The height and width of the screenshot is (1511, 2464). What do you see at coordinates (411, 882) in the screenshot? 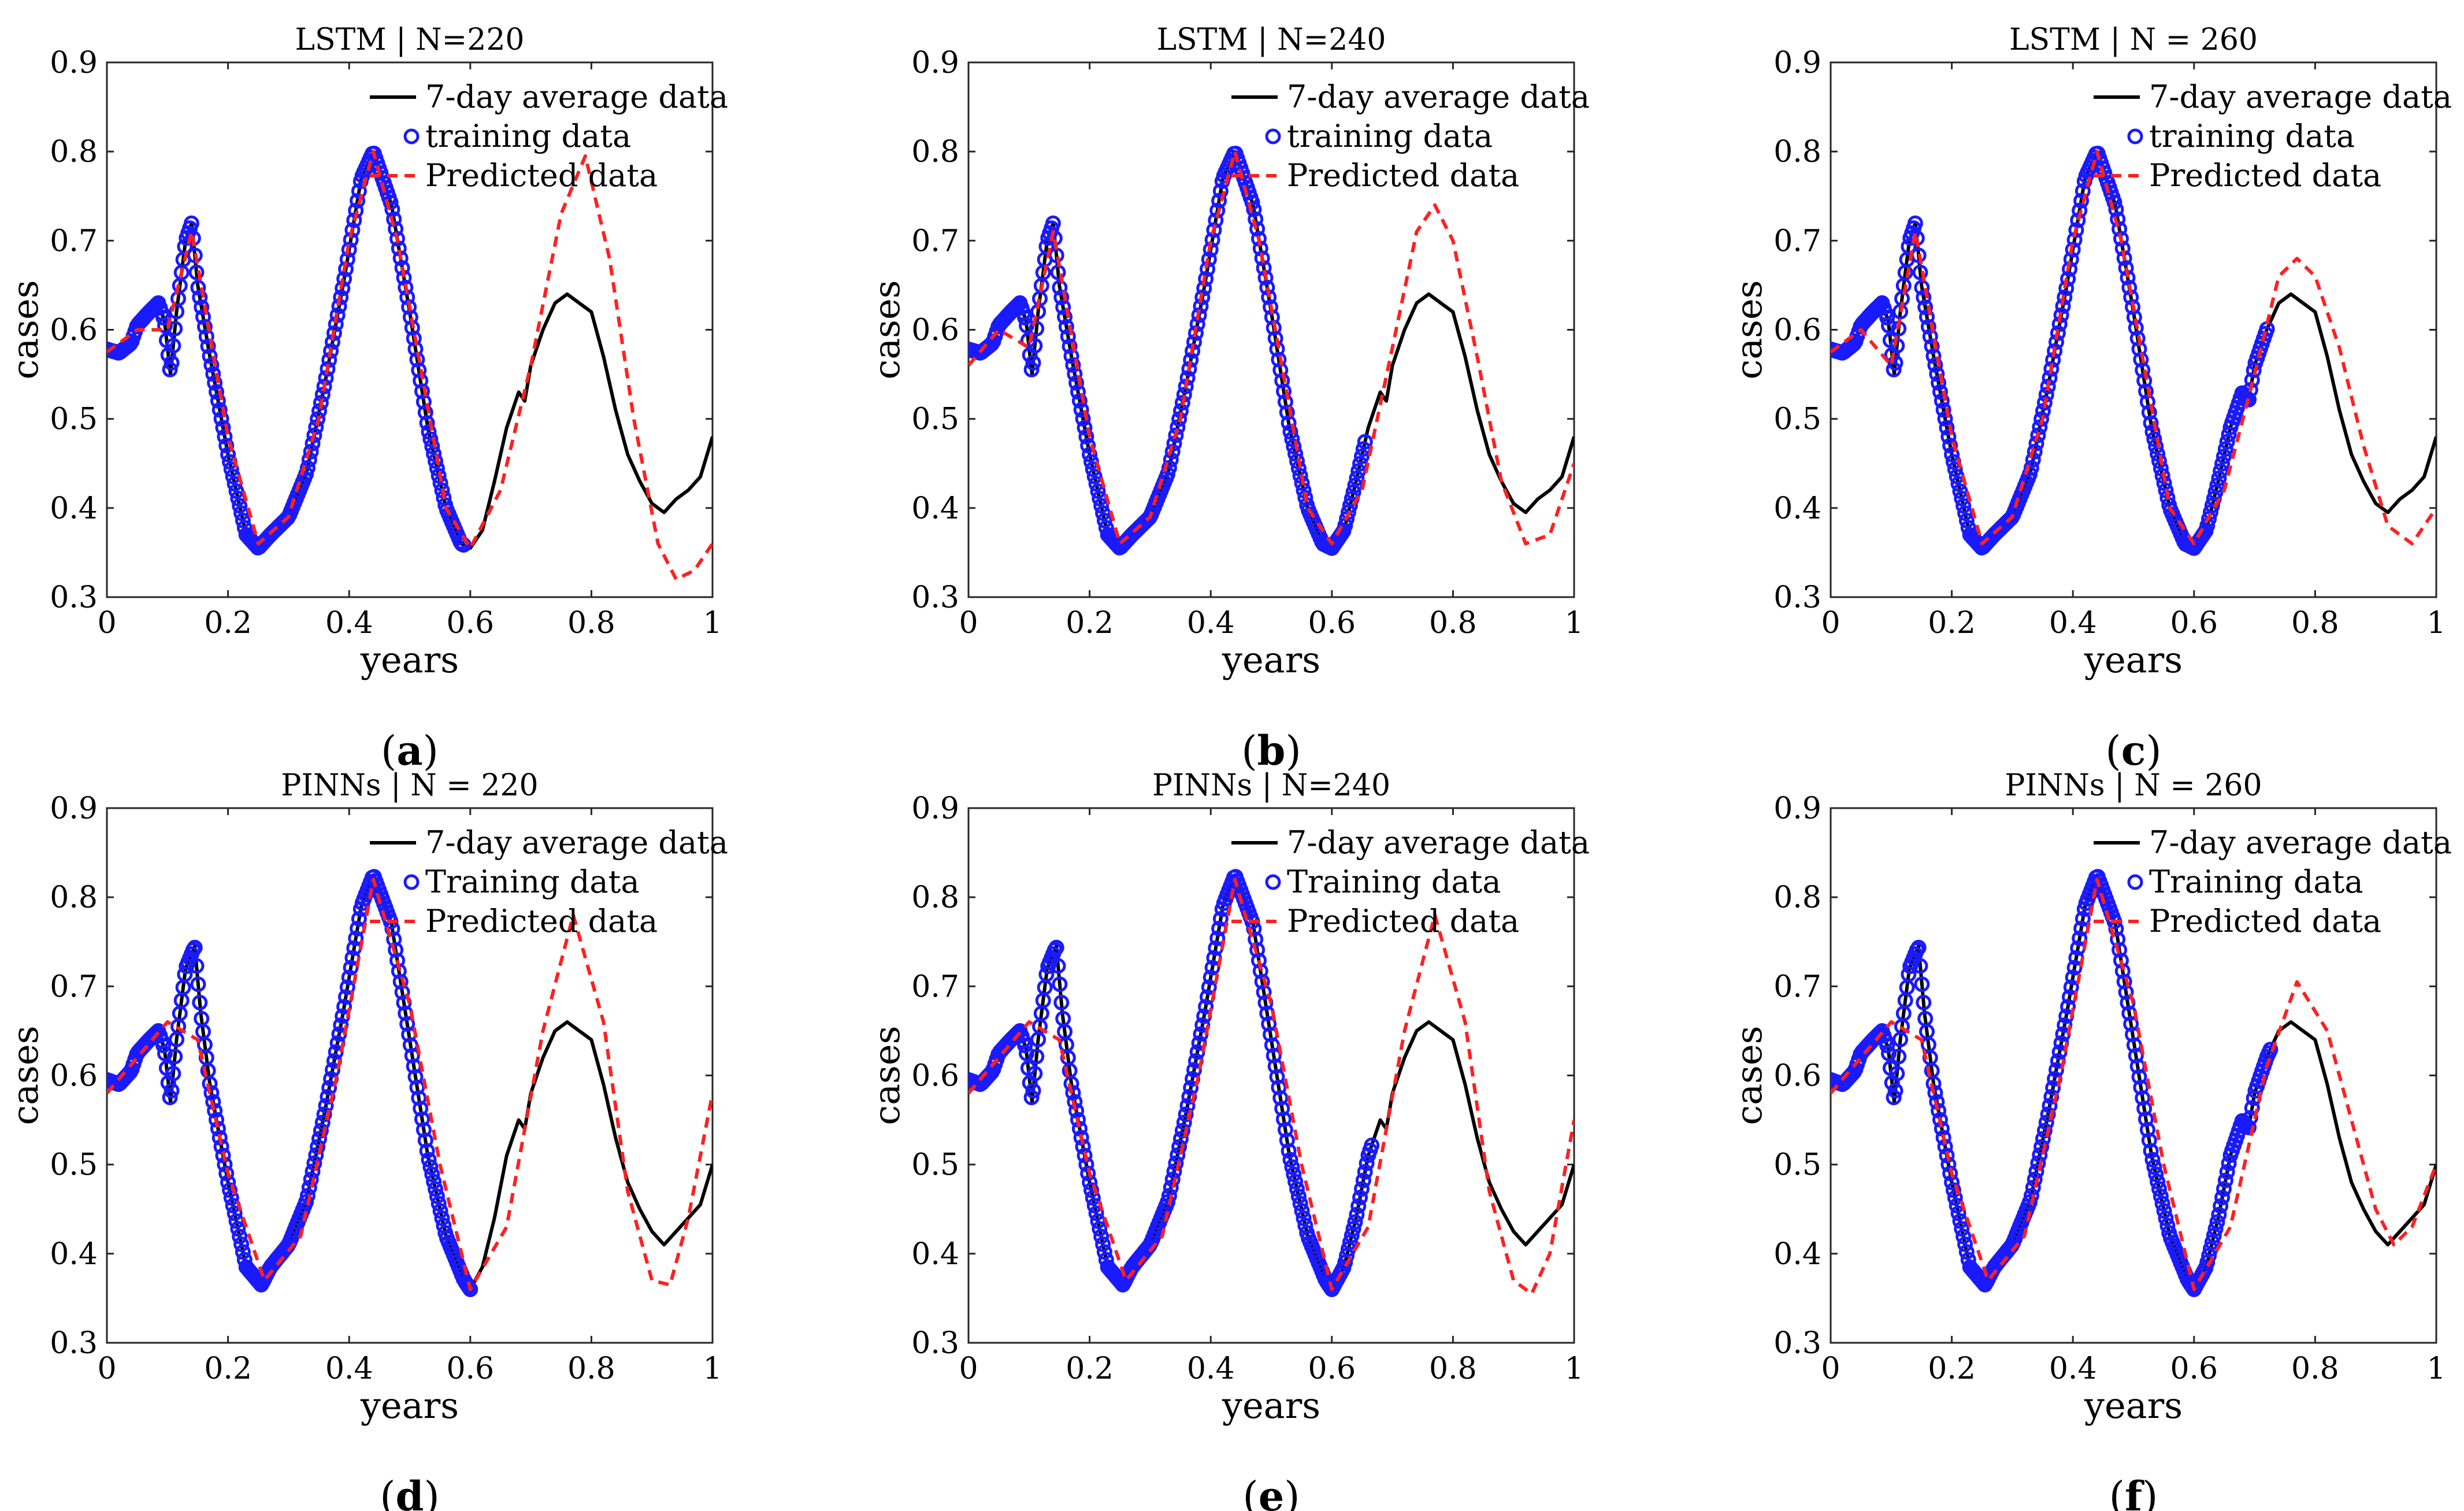
I see `legend-swatch-circle` at bounding box center [411, 882].